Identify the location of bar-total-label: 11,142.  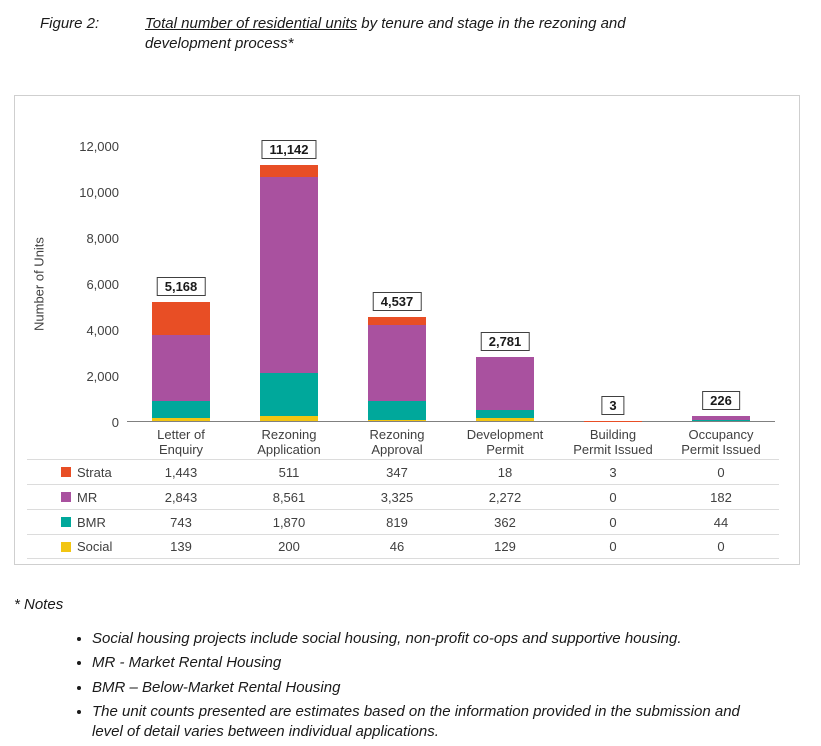
(288, 149).